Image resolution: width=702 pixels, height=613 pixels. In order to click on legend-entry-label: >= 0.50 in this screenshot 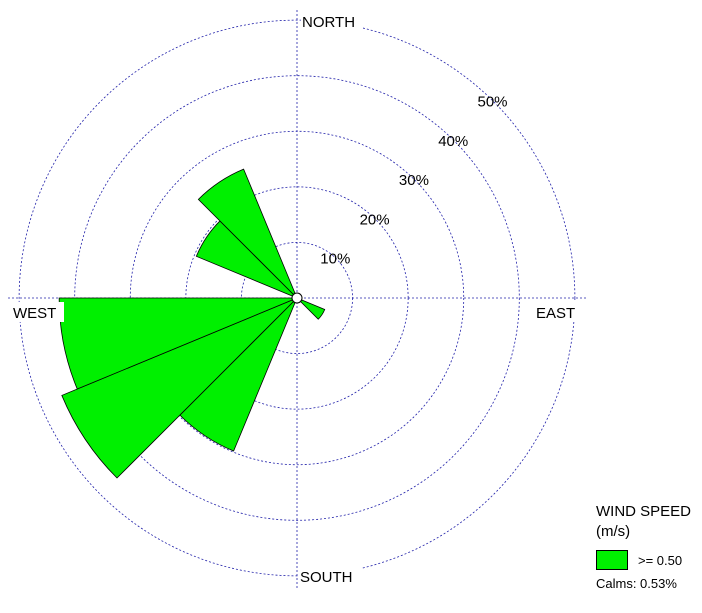, I will do `click(660, 560)`.